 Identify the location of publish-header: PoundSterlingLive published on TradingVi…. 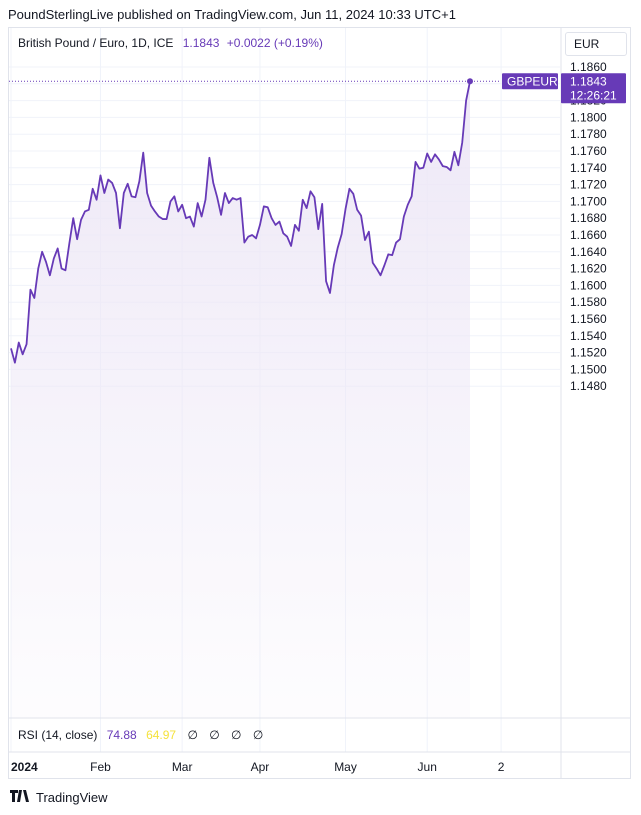
(232, 14).